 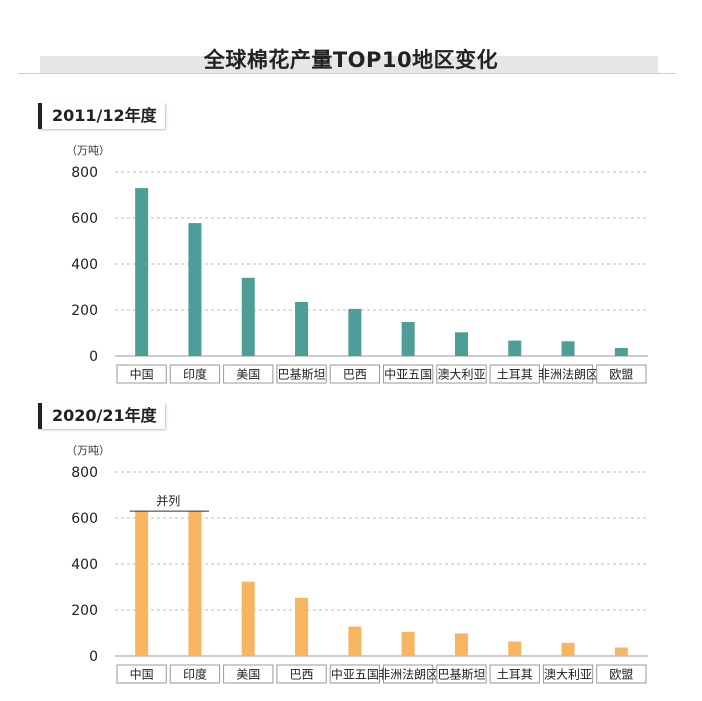 What do you see at coordinates (351, 60) in the screenshot?
I see `page-title: 全球棉花产量TOP10地区变化` at bounding box center [351, 60].